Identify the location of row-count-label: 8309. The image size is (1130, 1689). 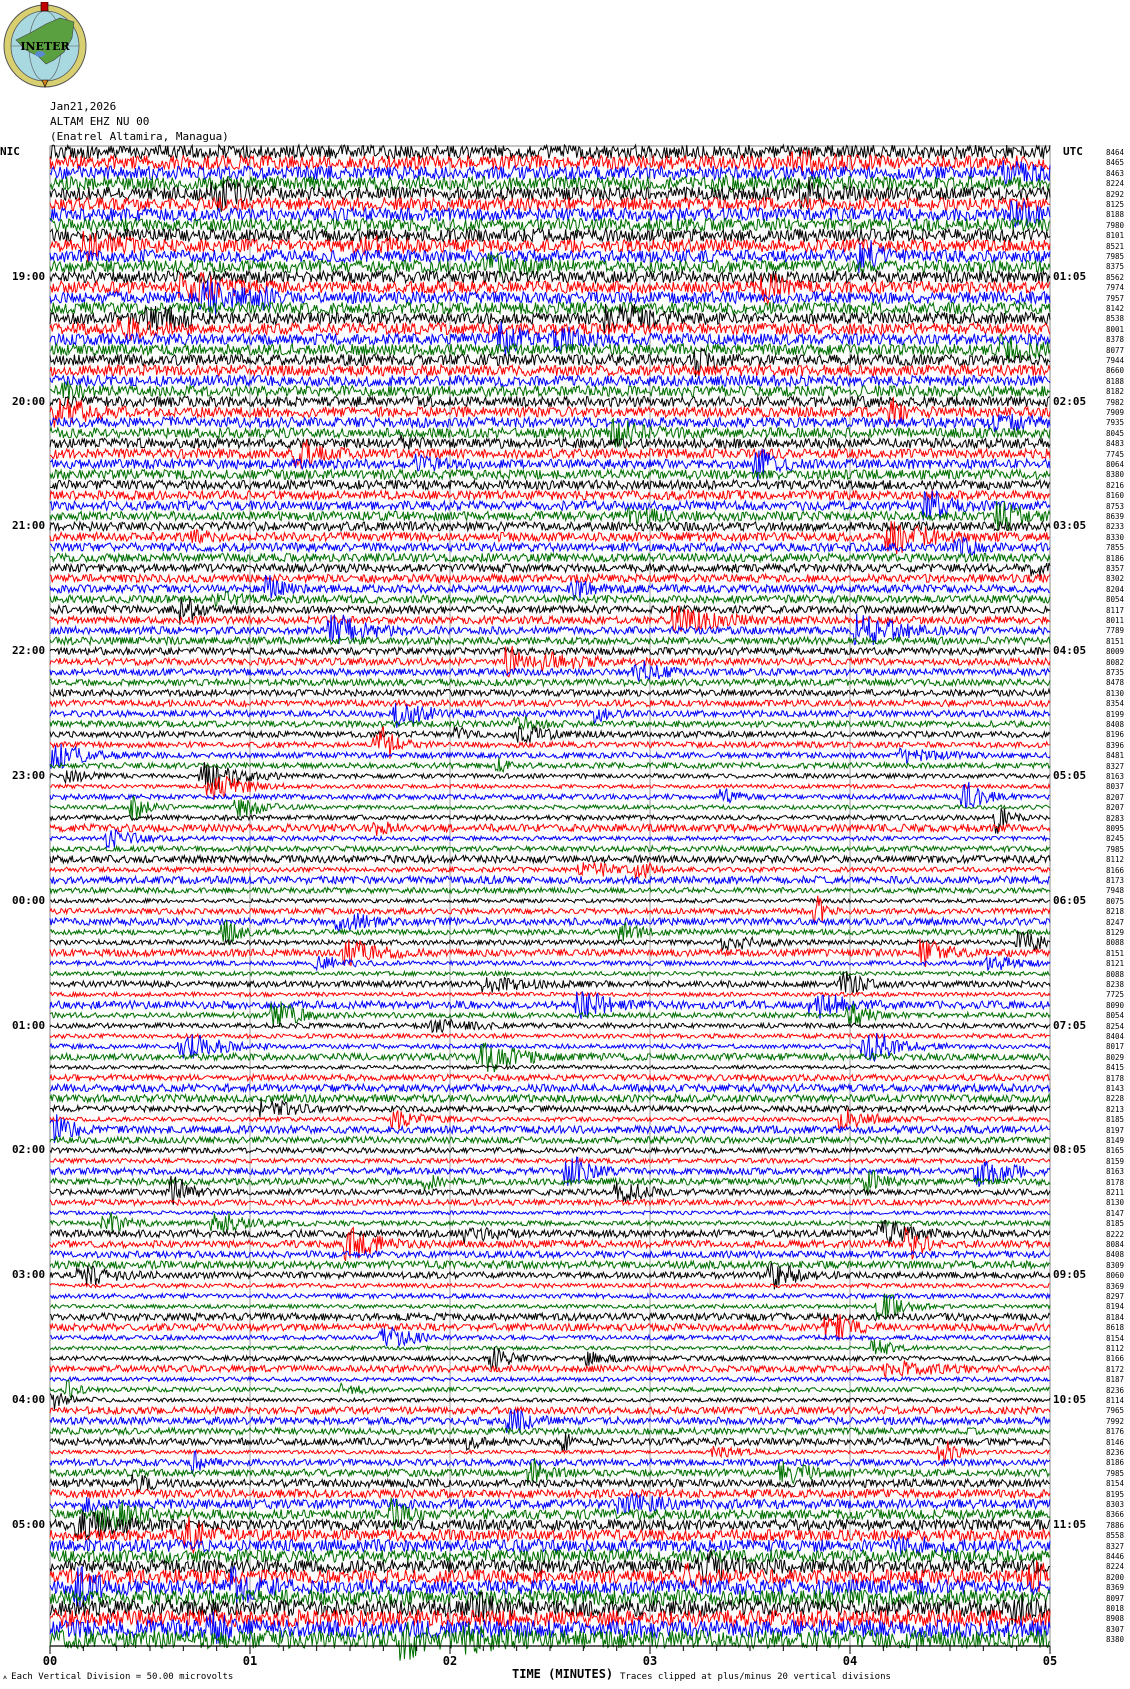
(1115, 1265).